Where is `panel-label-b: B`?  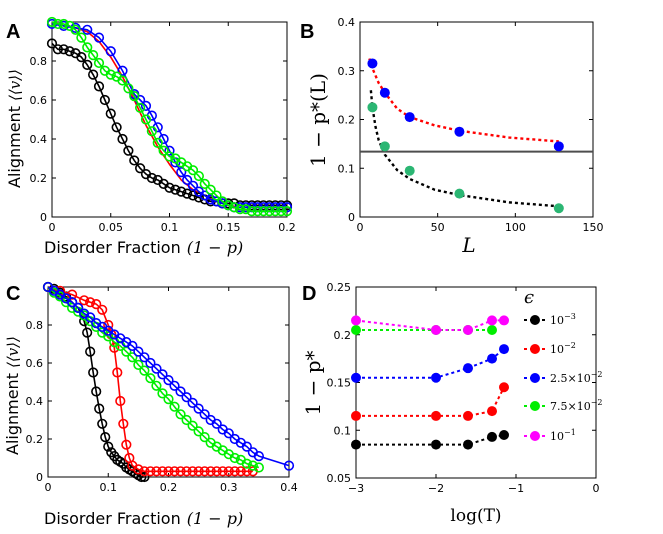 panel-label-b: B is located at coordinates (307, 32).